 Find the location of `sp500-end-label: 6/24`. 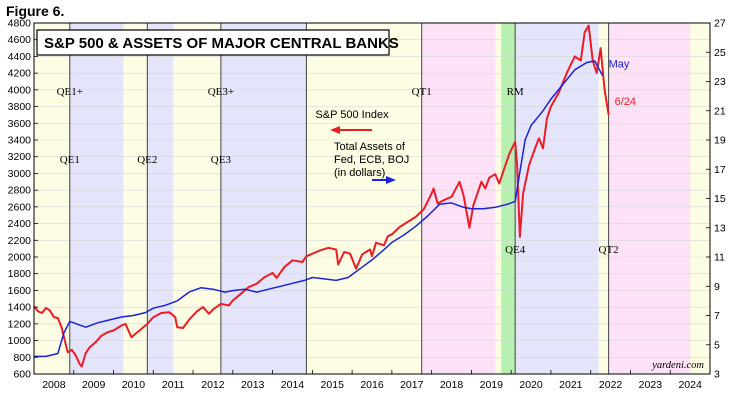

sp500-end-label: 6/24 is located at coordinates (625, 102).